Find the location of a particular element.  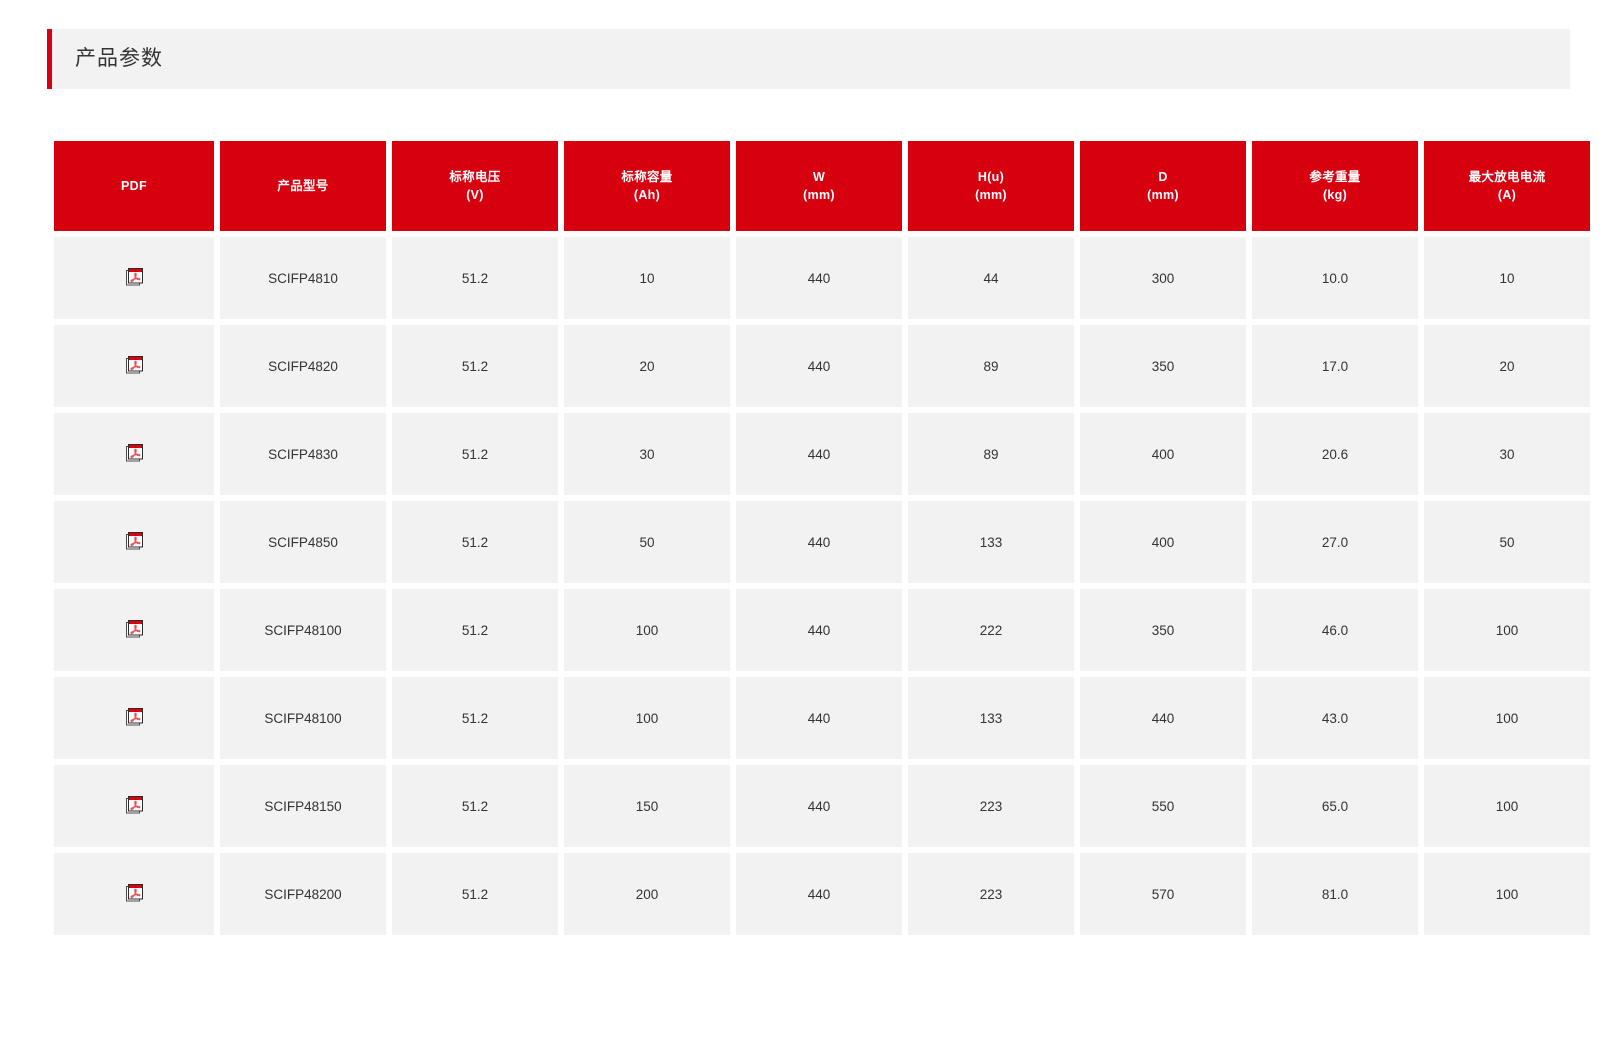

cell-capacity: 150 is located at coordinates (647, 806).